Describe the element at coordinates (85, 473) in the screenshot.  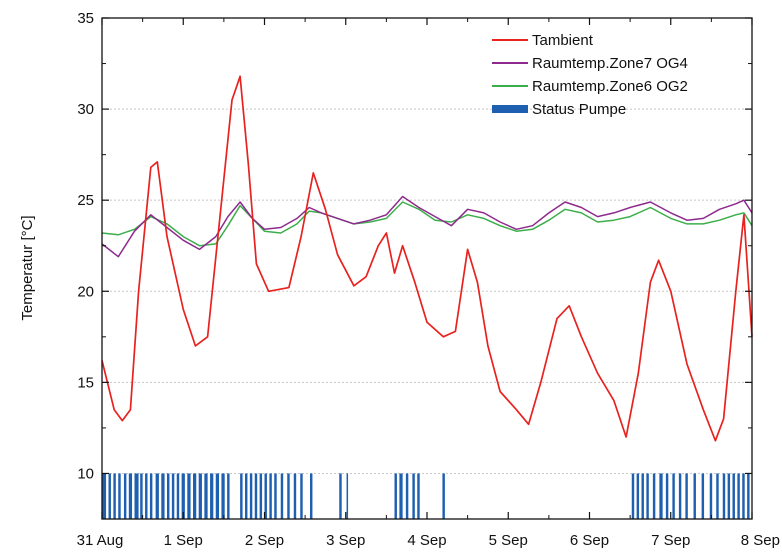
I see `y-tick-label: 10` at that location.